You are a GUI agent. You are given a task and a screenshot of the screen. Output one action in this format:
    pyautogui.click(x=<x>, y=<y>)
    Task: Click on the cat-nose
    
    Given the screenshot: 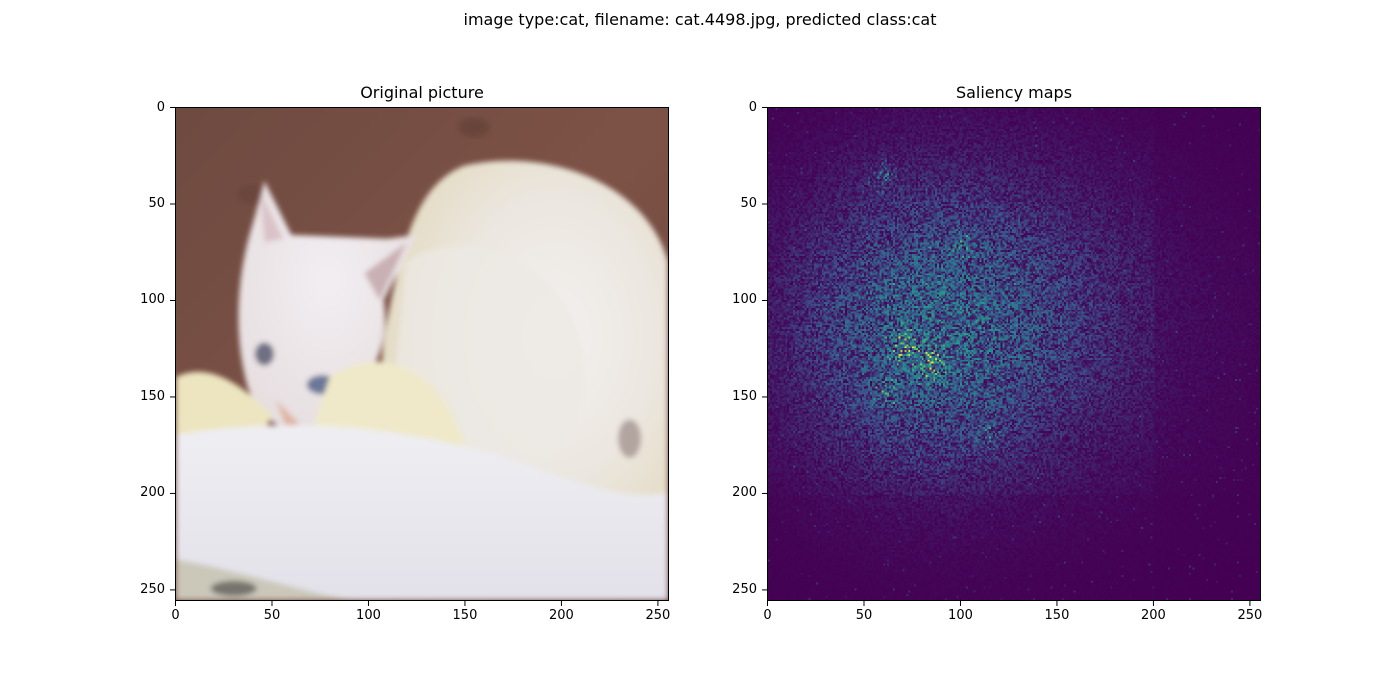 What is the action you would take?
    pyautogui.click(x=287, y=415)
    